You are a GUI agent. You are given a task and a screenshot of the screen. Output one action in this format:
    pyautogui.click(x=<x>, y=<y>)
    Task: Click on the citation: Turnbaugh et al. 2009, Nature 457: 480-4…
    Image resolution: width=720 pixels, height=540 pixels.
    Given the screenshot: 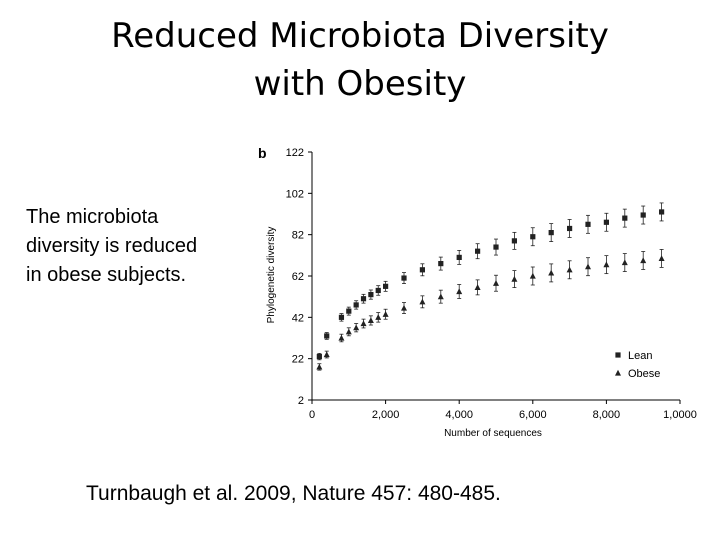 What is the action you would take?
    pyautogui.click(x=293, y=493)
    